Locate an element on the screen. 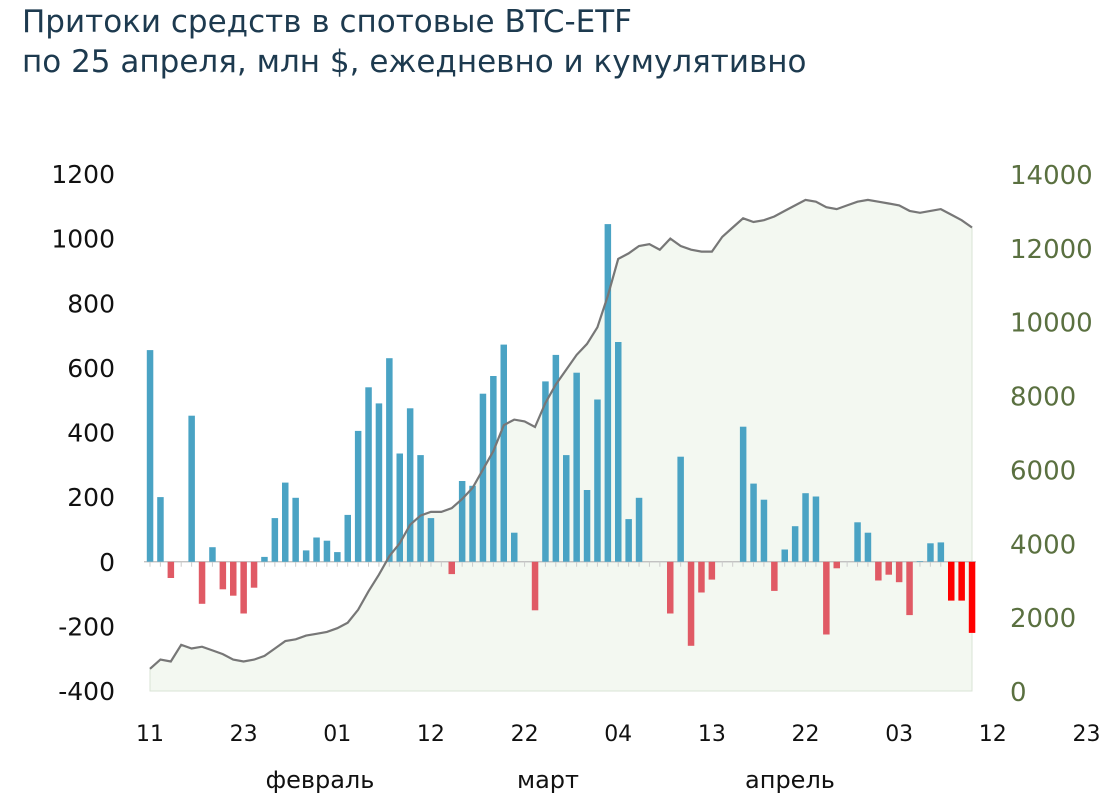 This screenshot has width=1101, height=801. right-axis: 0 2000 4000 6000 8000 10000 12000 14000 is located at coordinates (1051, 434).